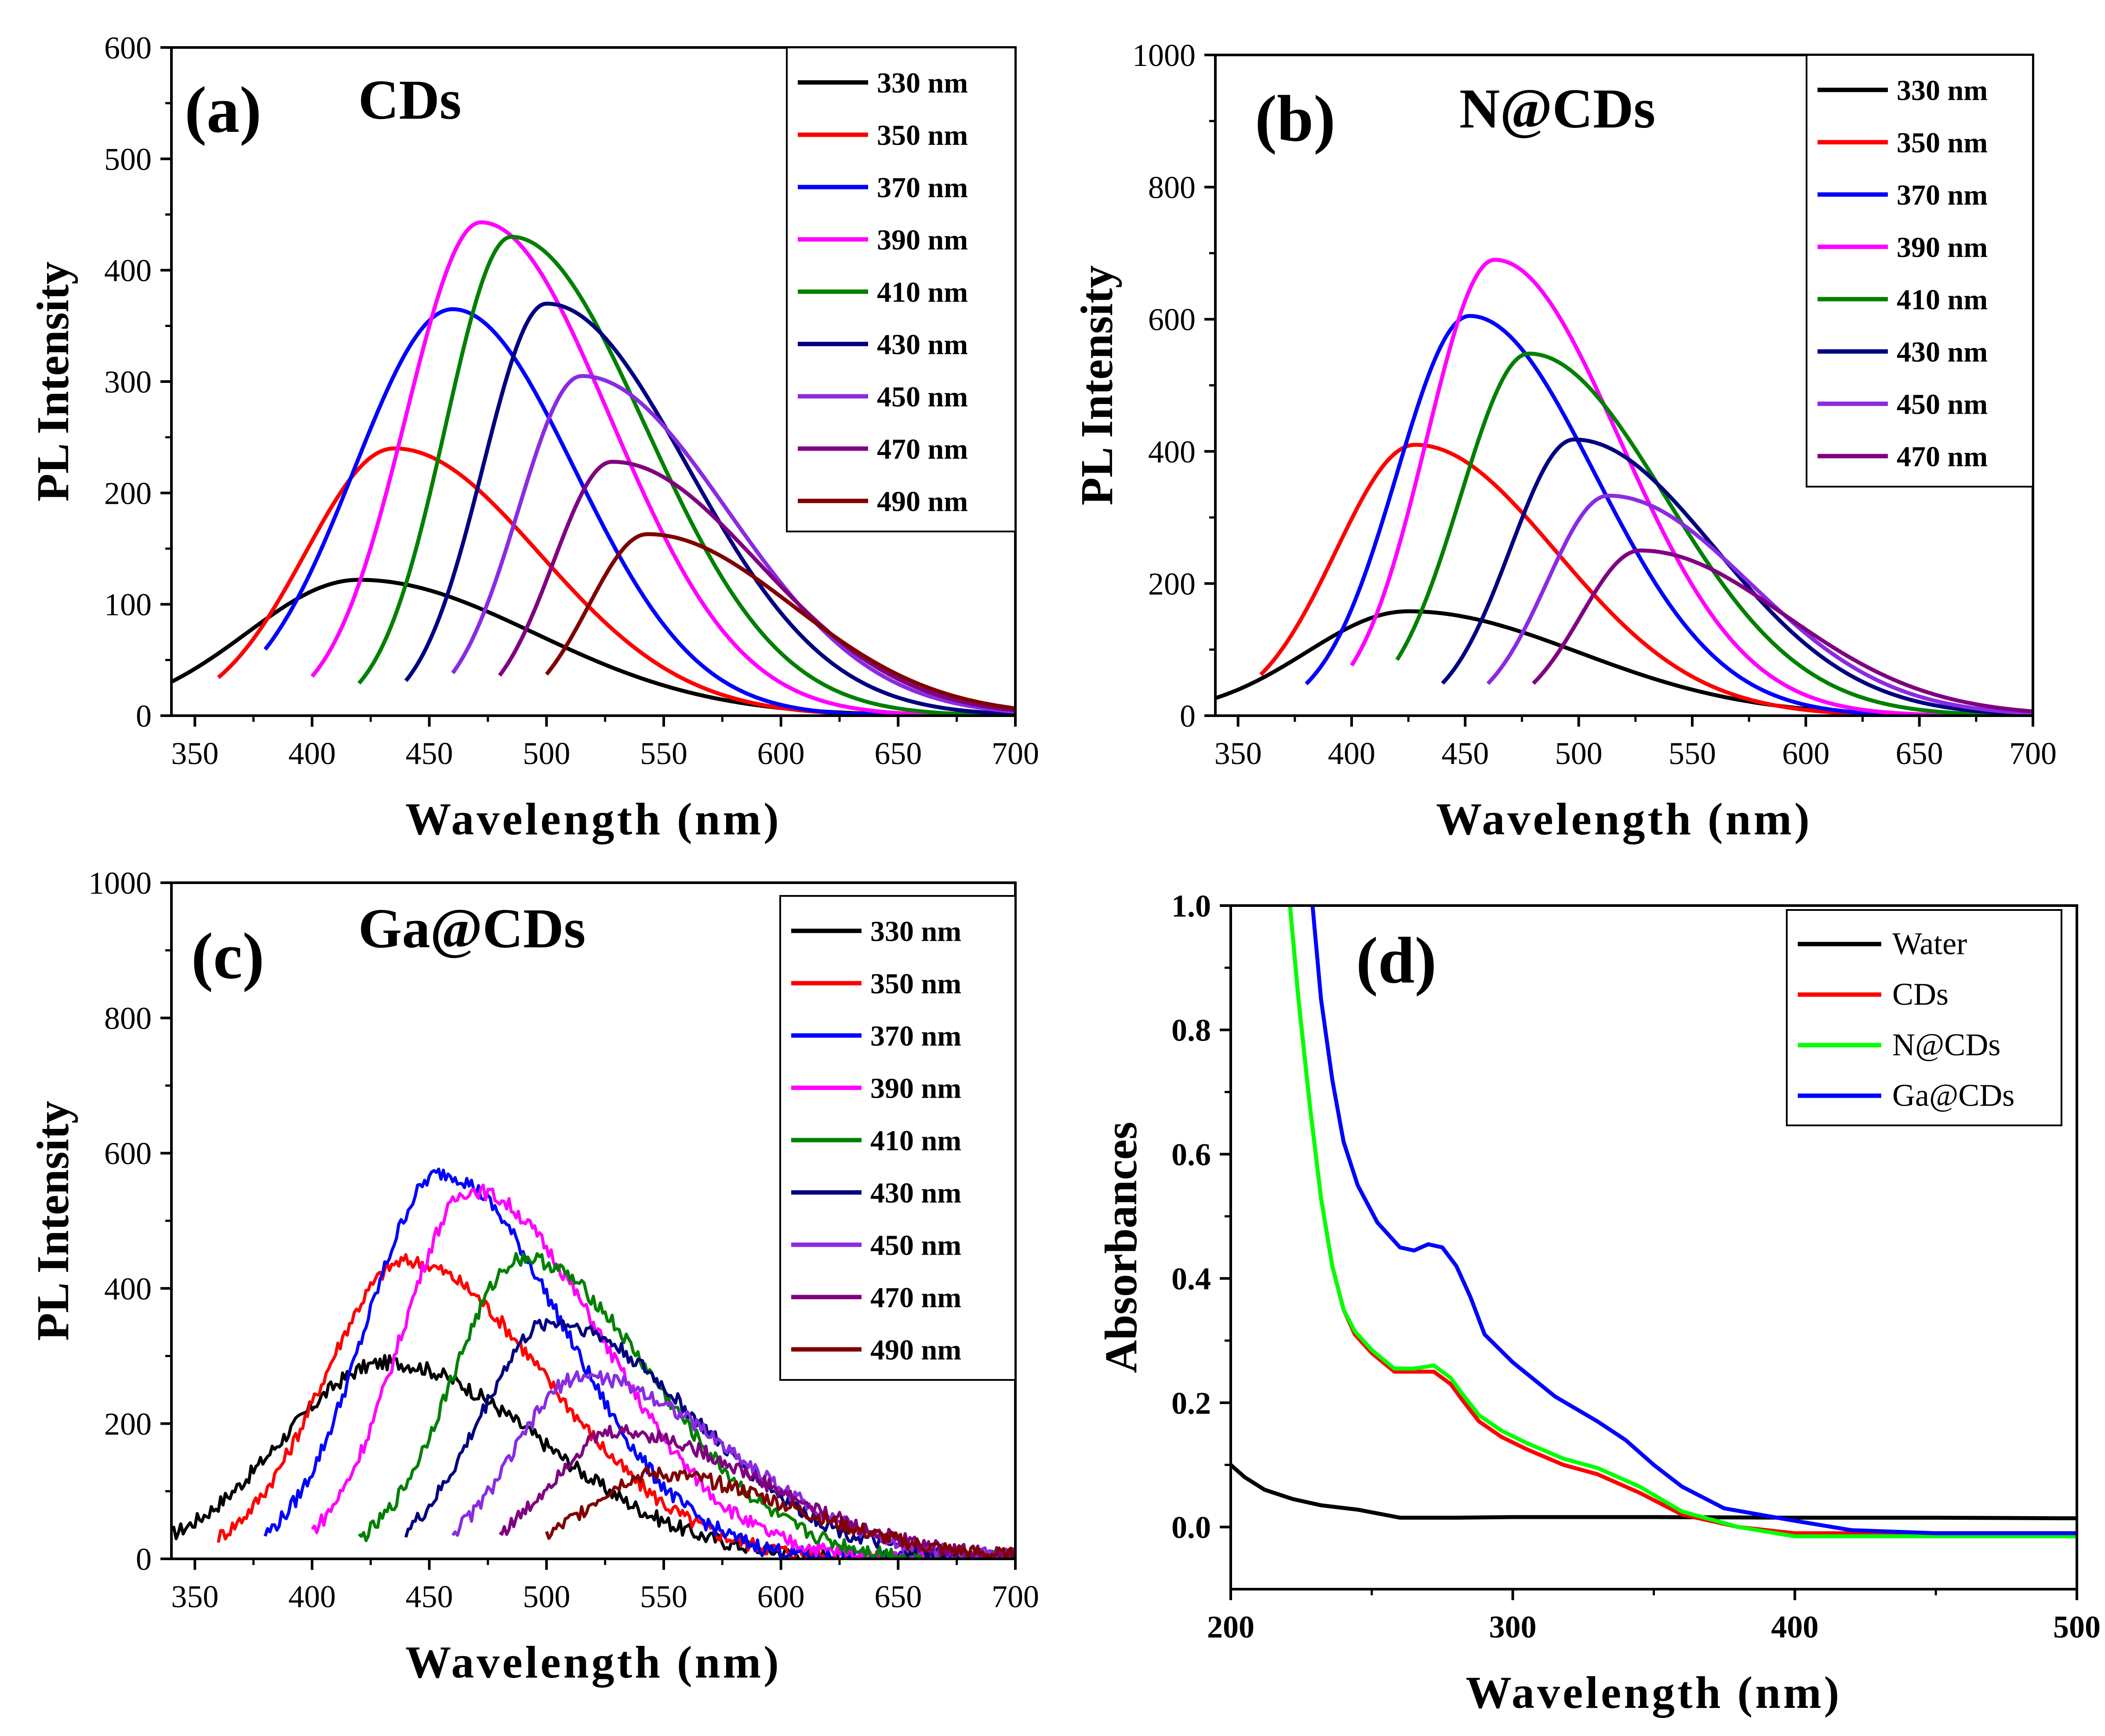 The width and height of the screenshot is (2105, 1736). I want to click on panel-title: CDs, so click(410, 100).